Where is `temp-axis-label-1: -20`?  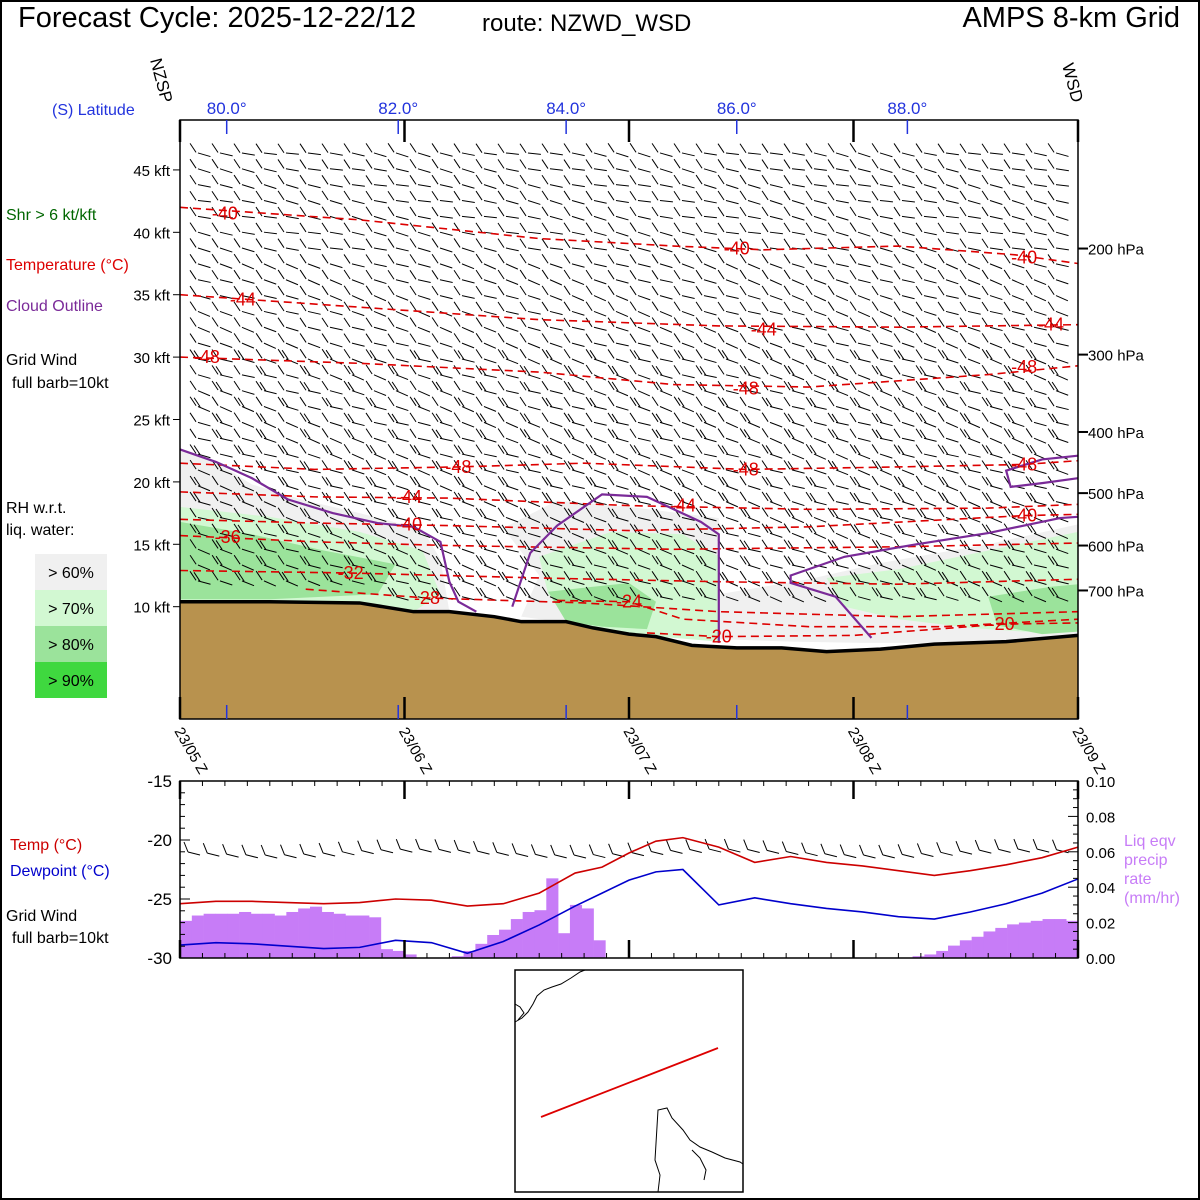 temp-axis-label-1: -20 is located at coordinates (159, 840).